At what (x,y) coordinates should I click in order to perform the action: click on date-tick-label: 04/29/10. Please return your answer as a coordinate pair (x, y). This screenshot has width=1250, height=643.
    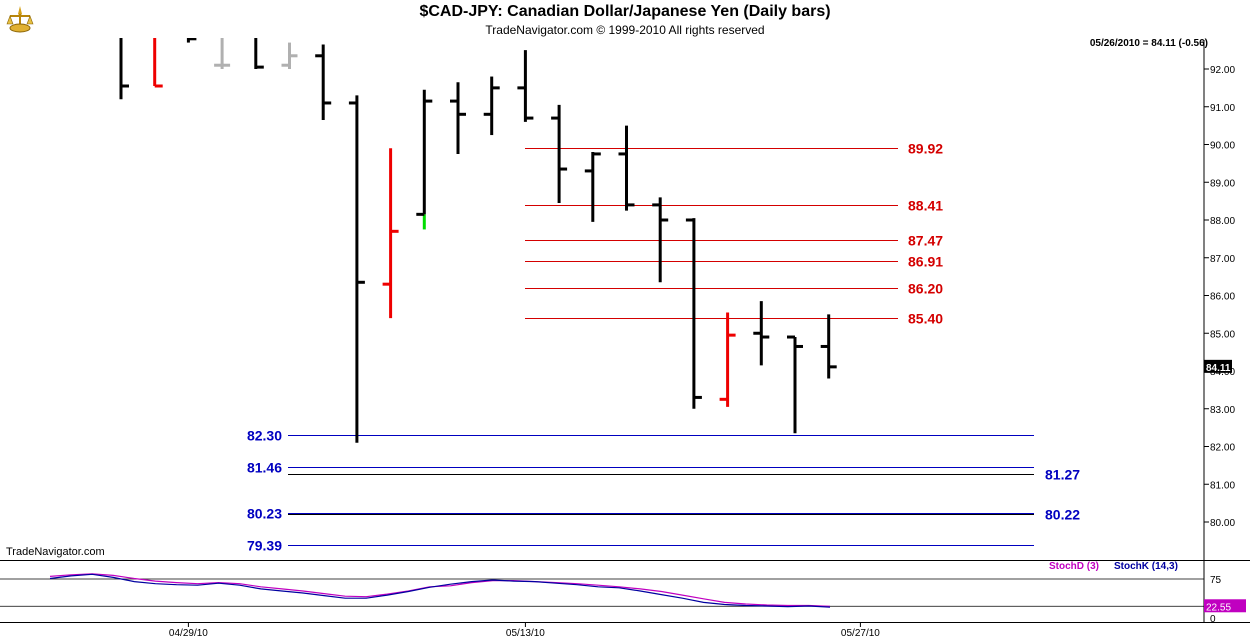
    Looking at the image, I should click on (188, 633).